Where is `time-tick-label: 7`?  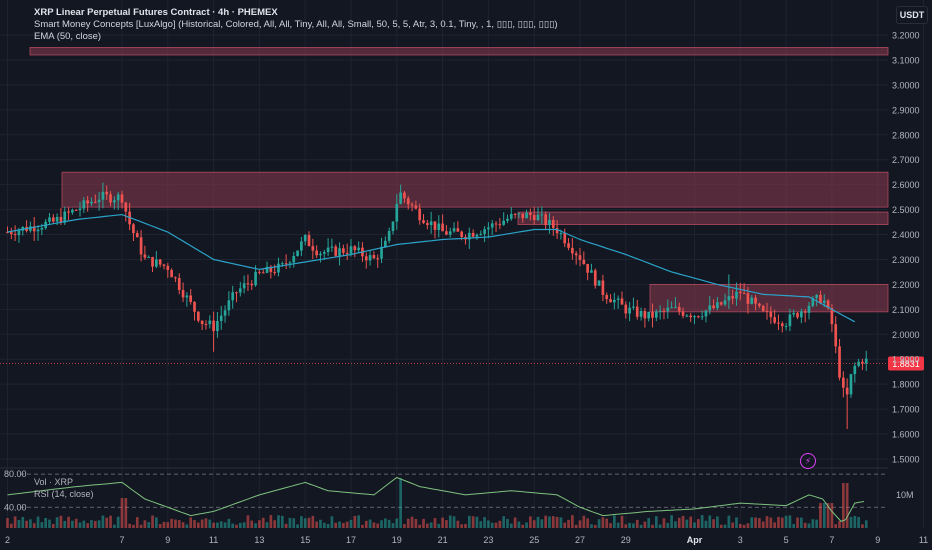
time-tick-label: 7 is located at coordinates (831, 540).